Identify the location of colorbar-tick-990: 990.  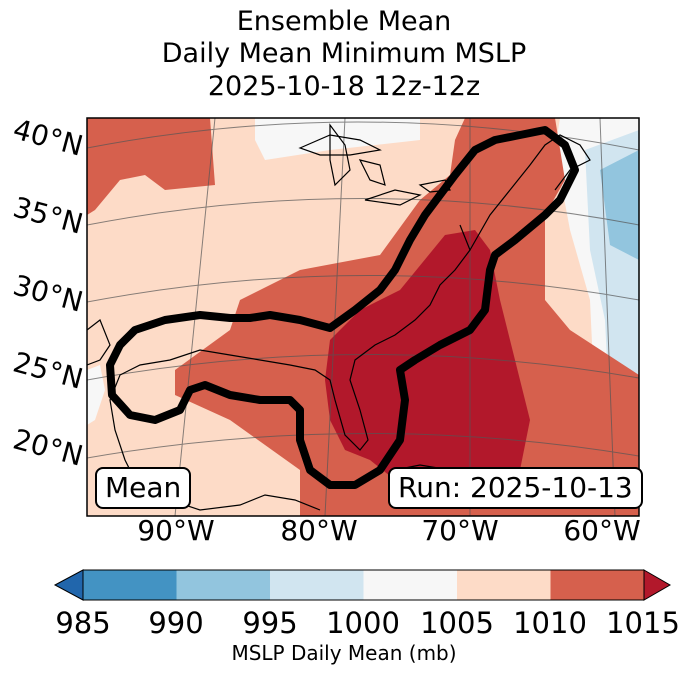
(176, 623).